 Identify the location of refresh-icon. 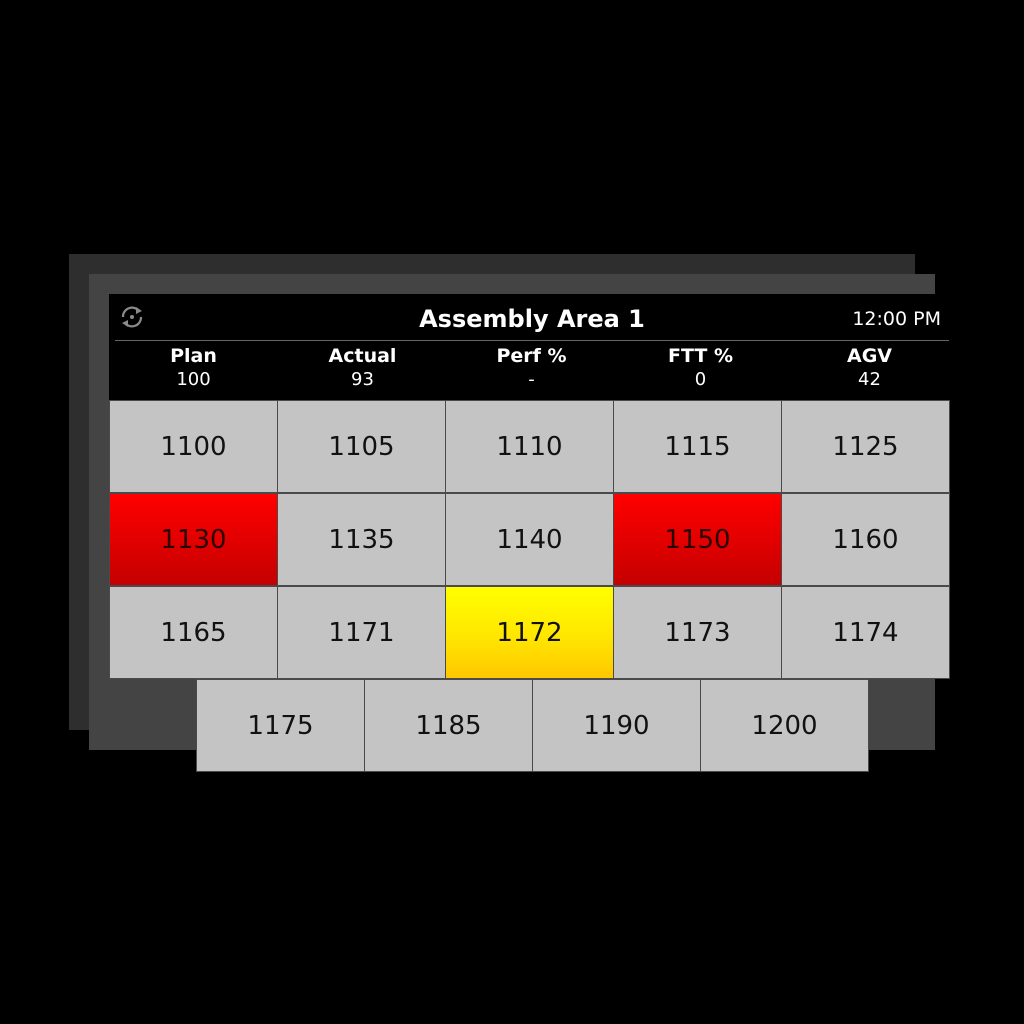
(132, 317).